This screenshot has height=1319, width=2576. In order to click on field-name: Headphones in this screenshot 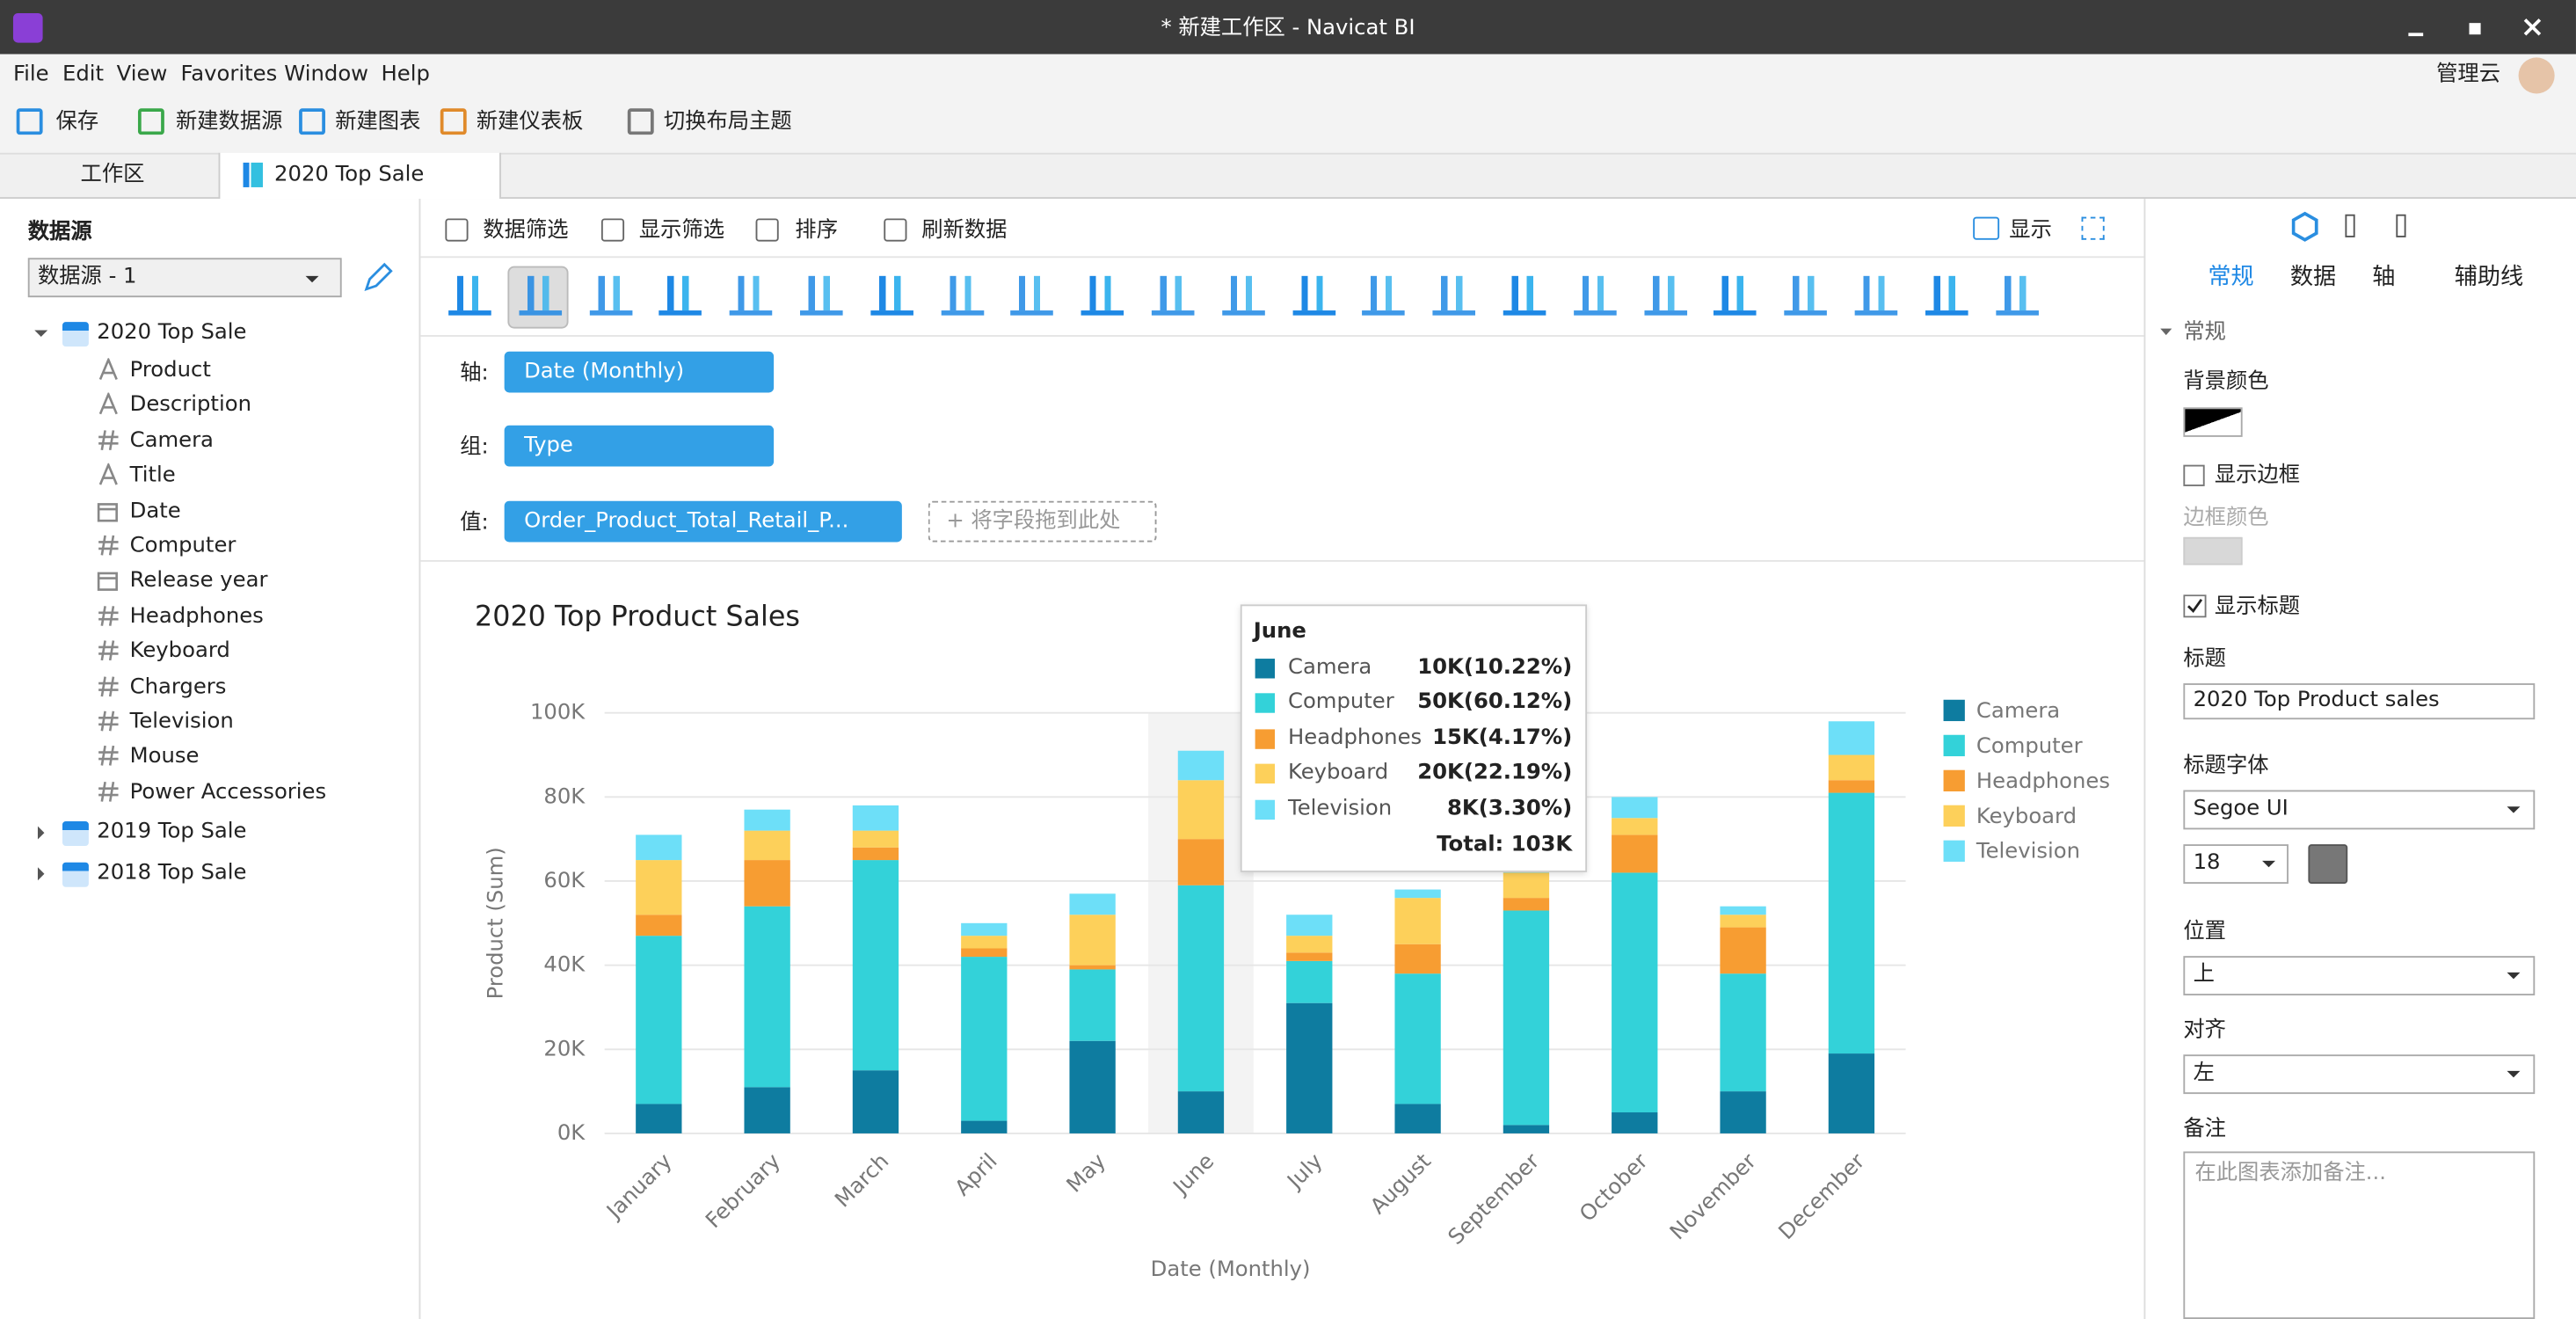, I will do `click(196, 617)`.